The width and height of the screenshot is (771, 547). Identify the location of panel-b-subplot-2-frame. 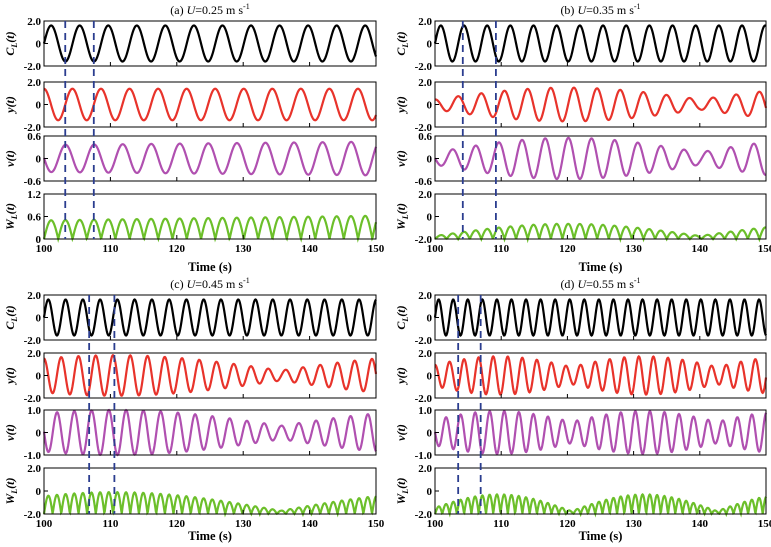
(600, 104).